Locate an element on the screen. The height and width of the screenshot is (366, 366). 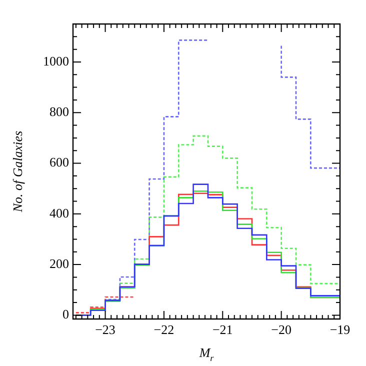
y-tick-label: 800 is located at coordinates (59, 112).